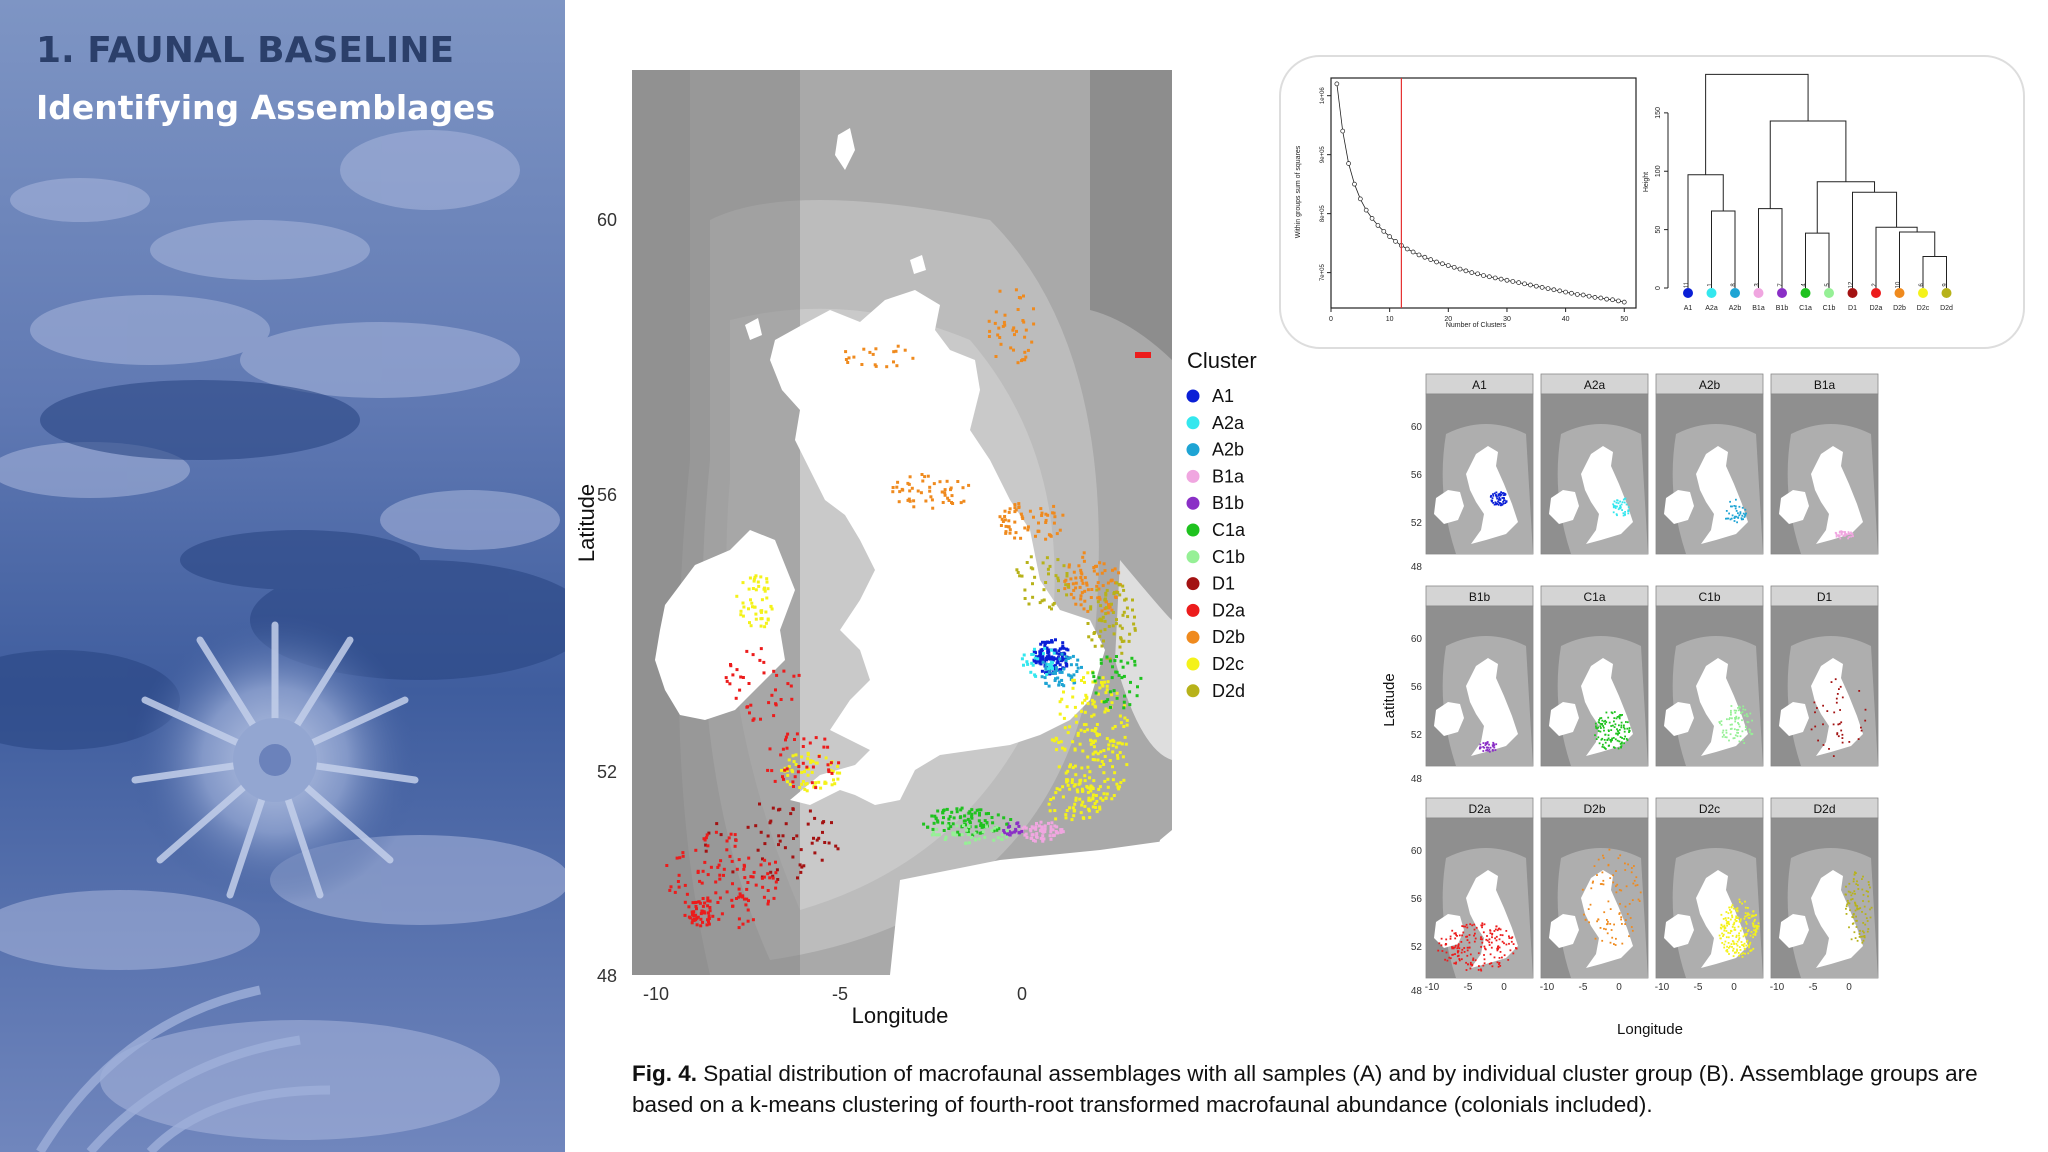  What do you see at coordinates (1223, 396) in the screenshot?
I see `legend-label-a1: A1` at bounding box center [1223, 396].